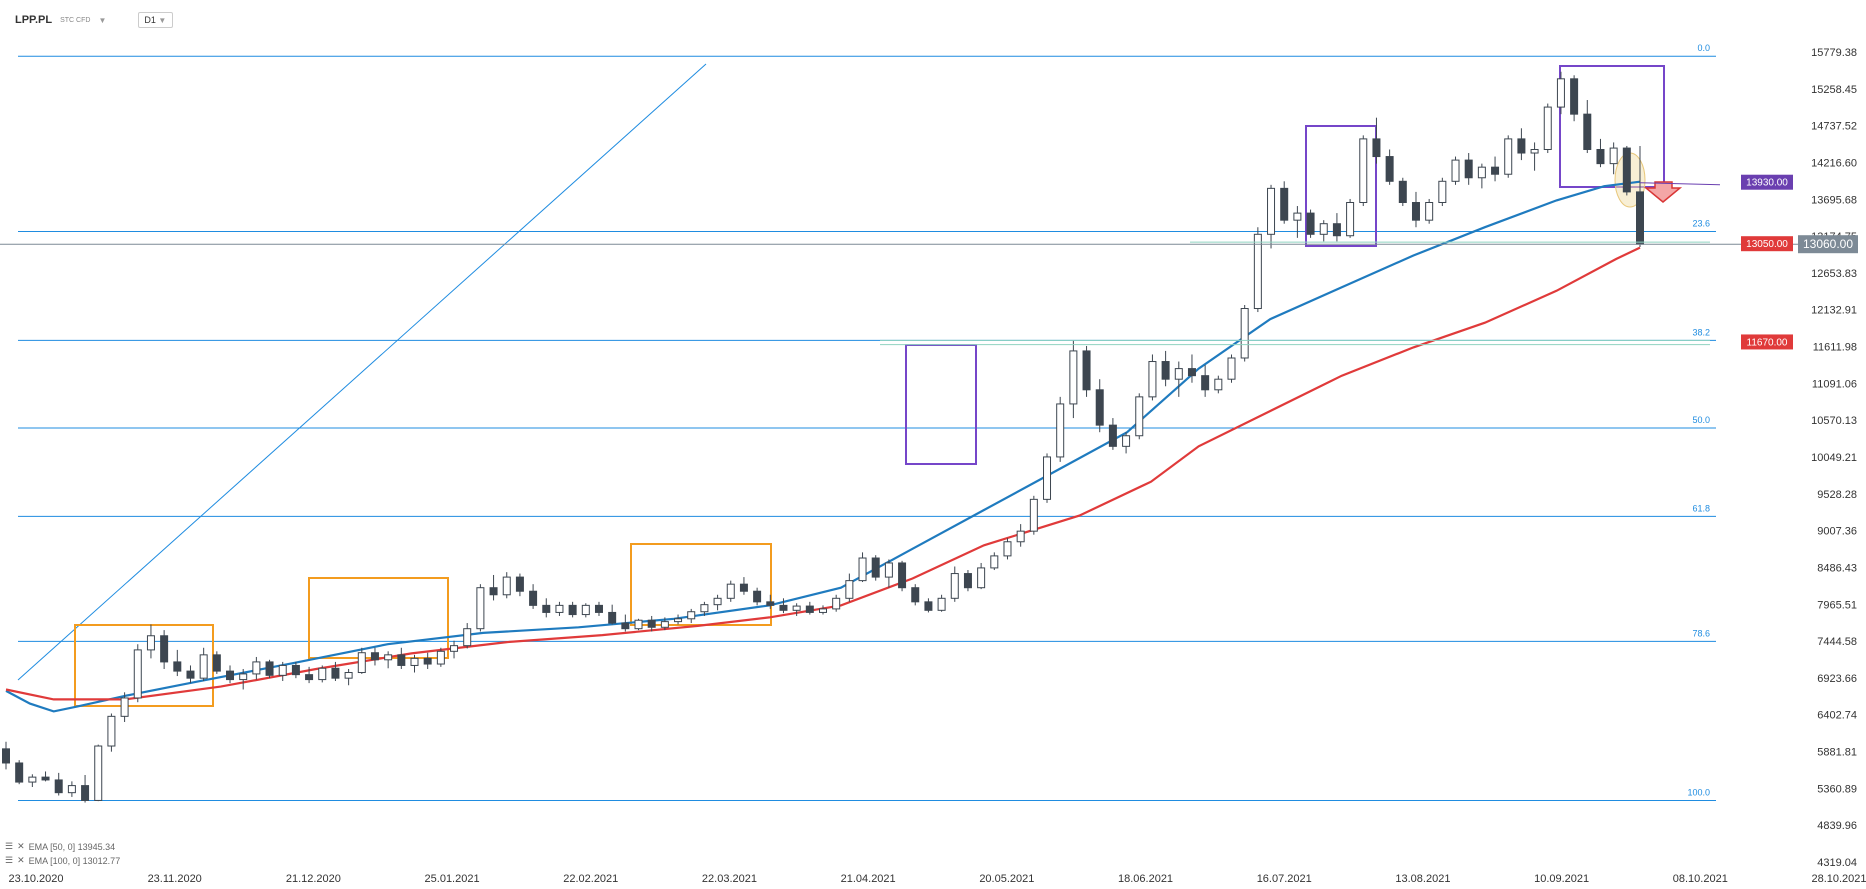 This screenshot has height=889, width=1866. What do you see at coordinates (1835, 348) in the screenshot?
I see `y-tick-label: 11611.98` at bounding box center [1835, 348].